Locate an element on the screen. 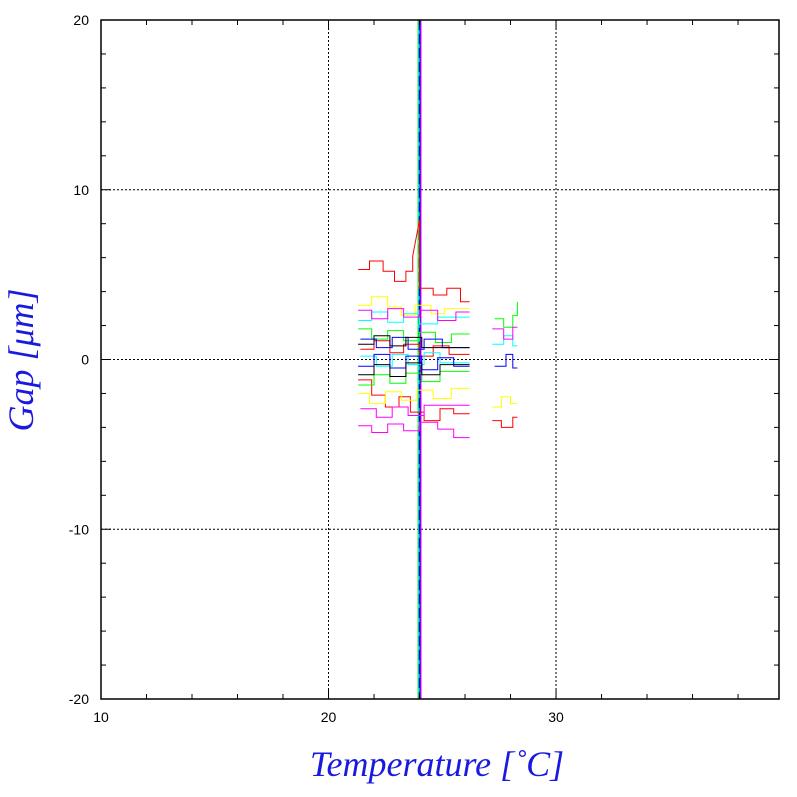 Image resolution: width=797 pixels, height=797 pixels. x-tick-label: 30 is located at coordinates (556, 717).